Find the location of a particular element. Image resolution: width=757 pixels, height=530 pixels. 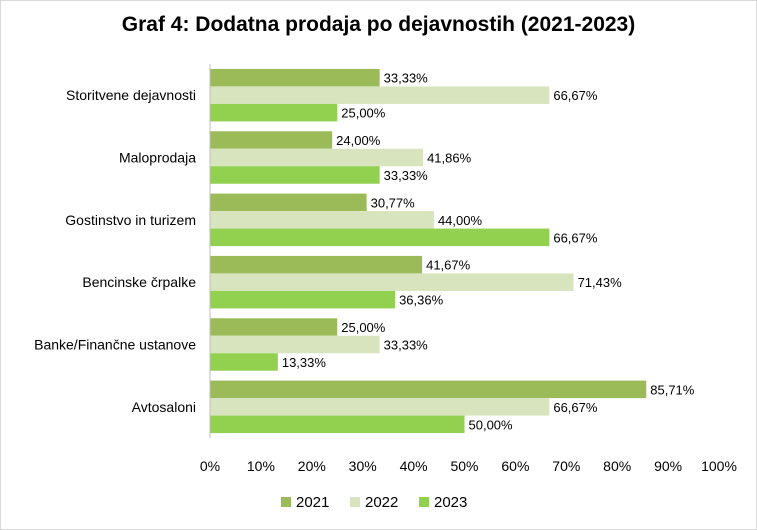

data-label: 41,67% is located at coordinates (448, 265).